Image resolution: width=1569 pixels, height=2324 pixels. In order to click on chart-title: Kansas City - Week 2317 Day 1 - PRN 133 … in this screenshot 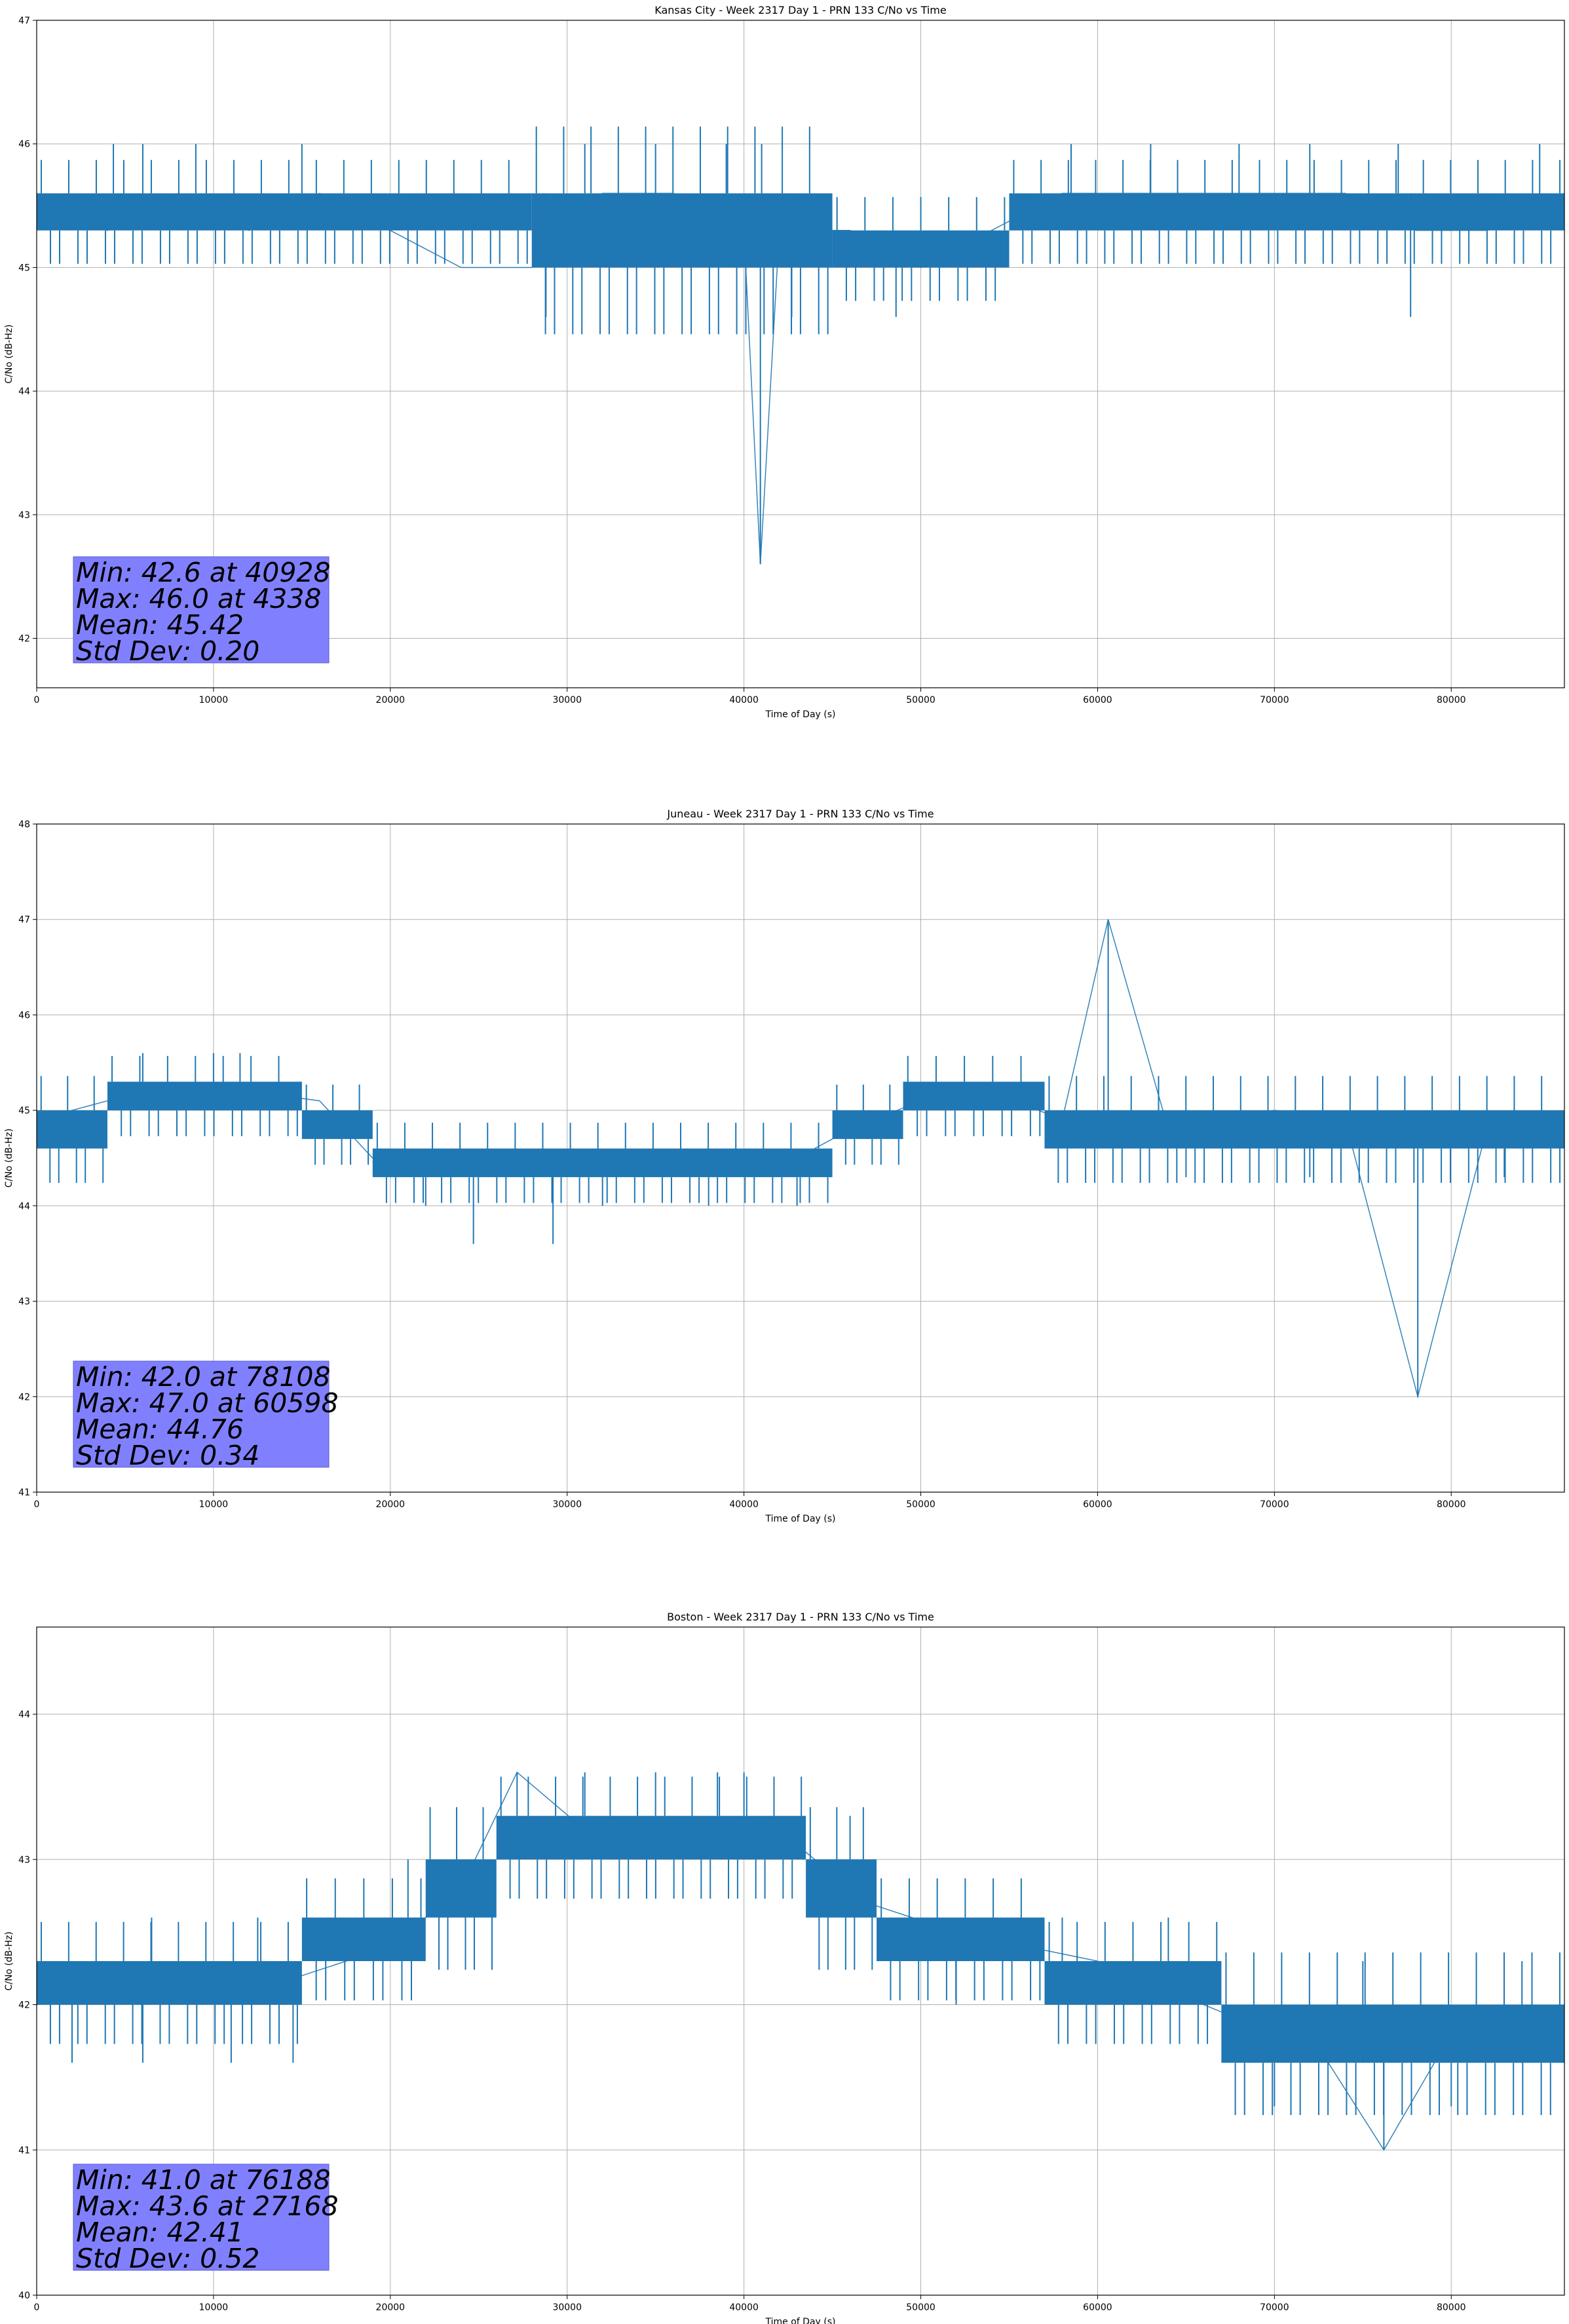, I will do `click(800, 10)`.